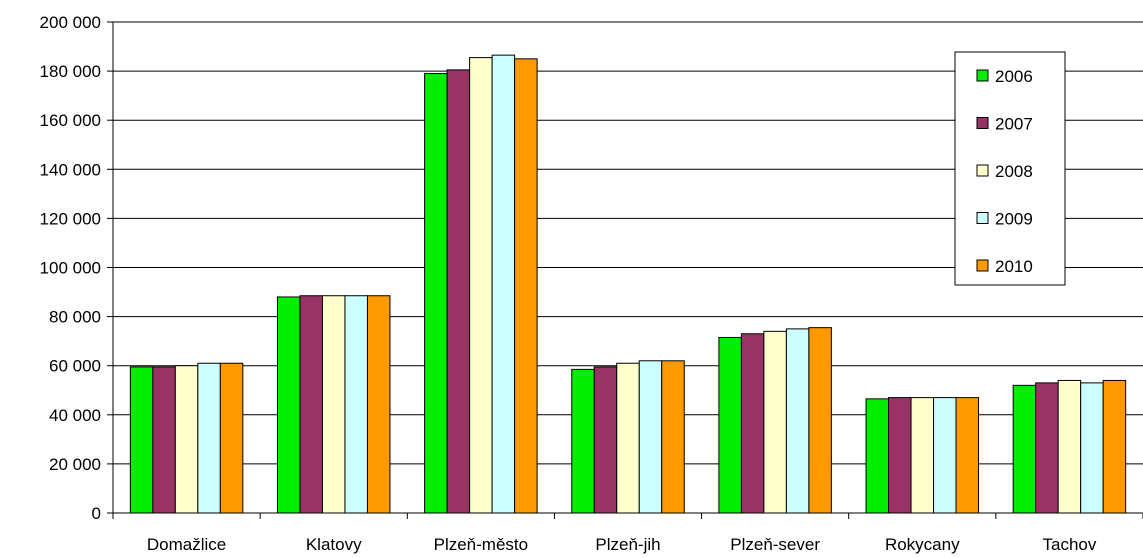 The height and width of the screenshot is (558, 1143). What do you see at coordinates (70, 71) in the screenshot?
I see `y-tick-label: 180 000` at bounding box center [70, 71].